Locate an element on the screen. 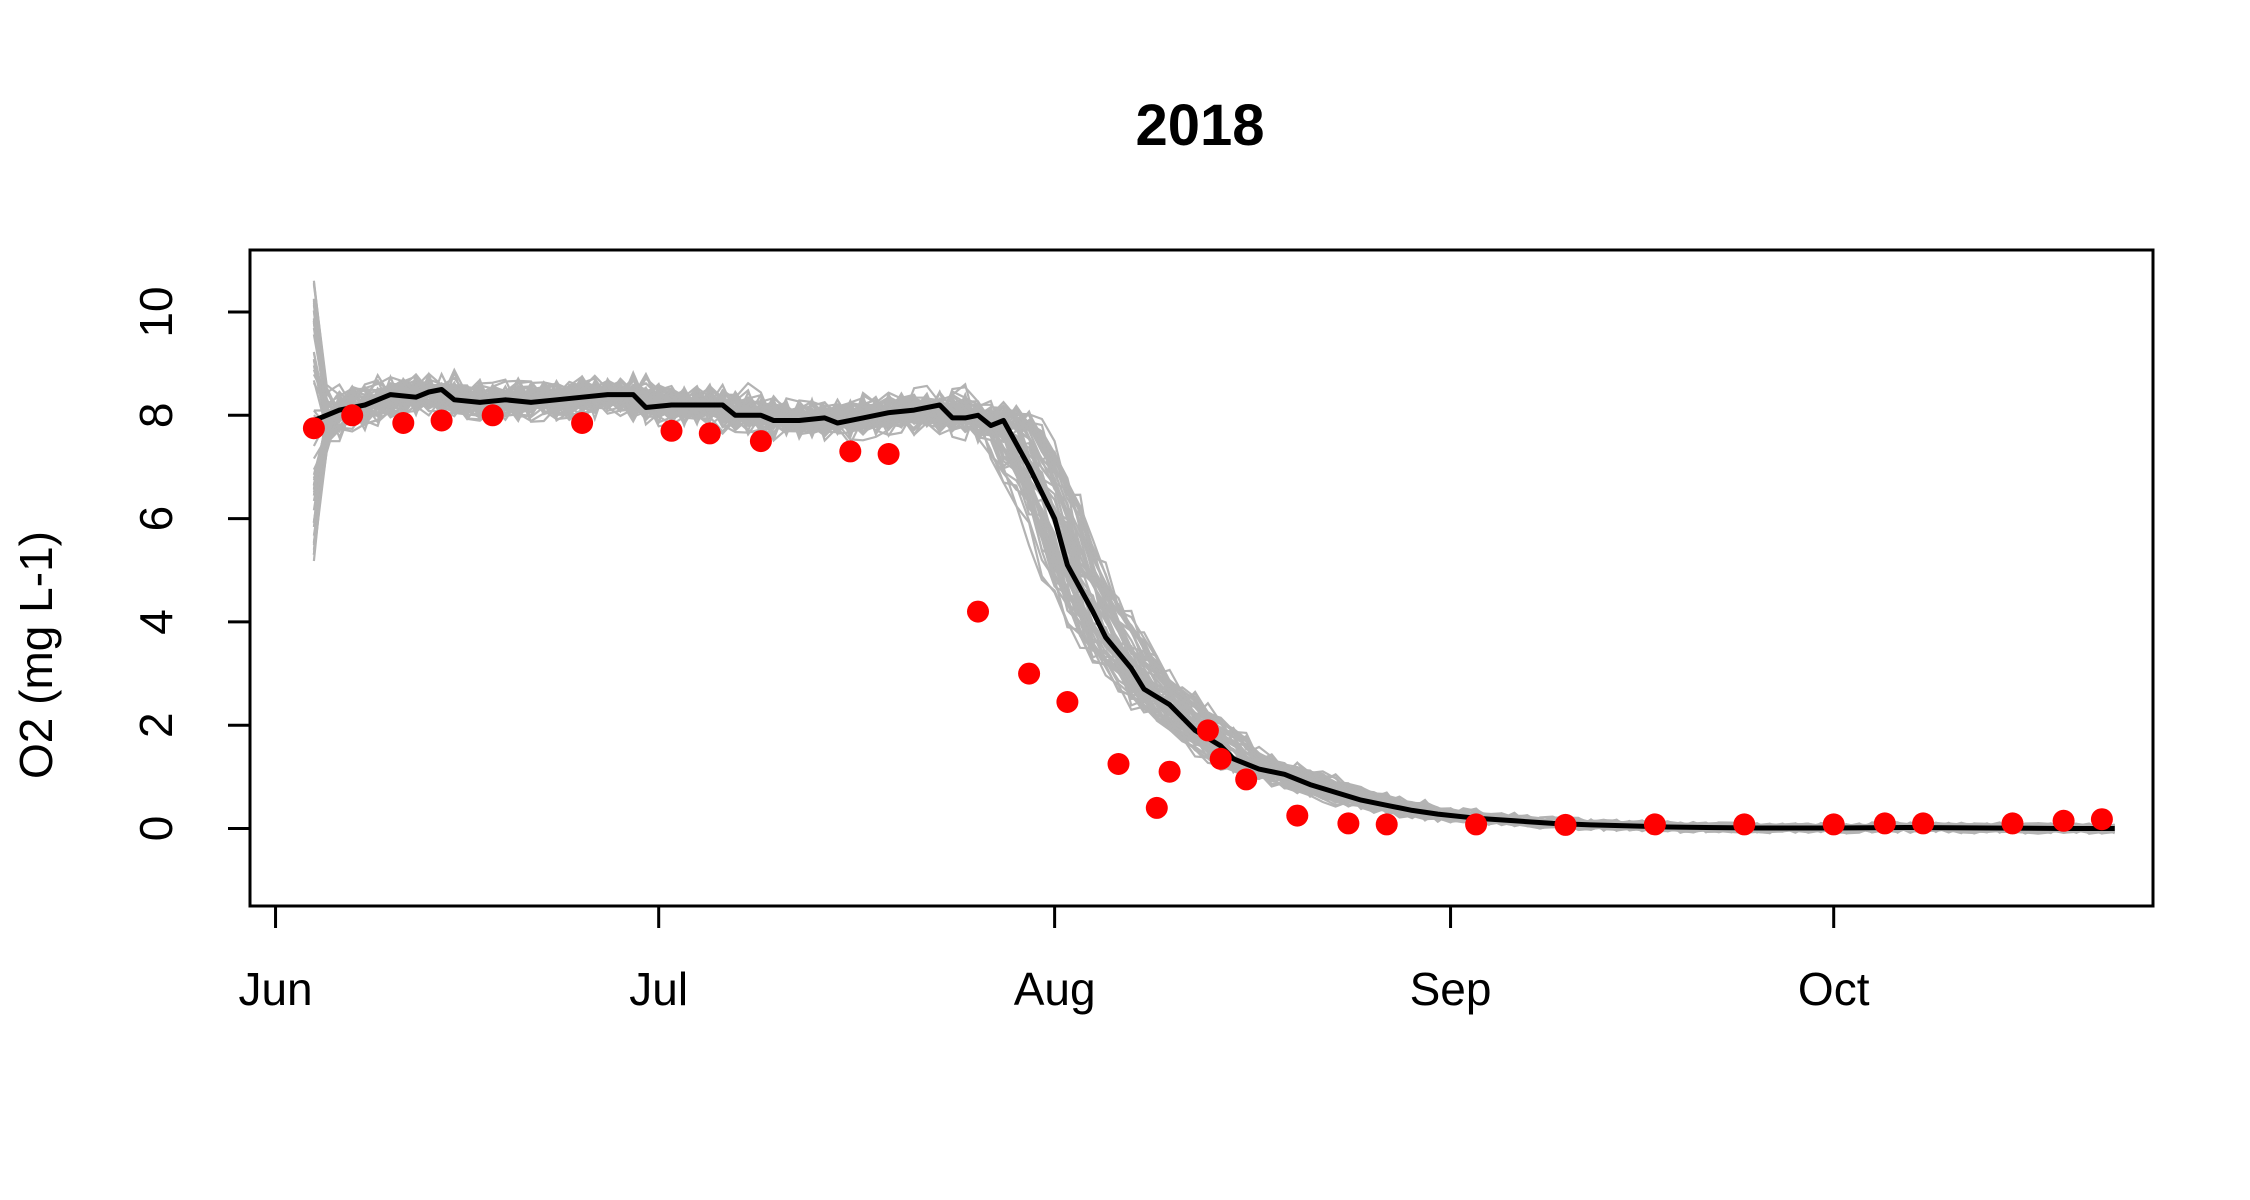  y-tick-label: 4 is located at coordinates (156, 622).